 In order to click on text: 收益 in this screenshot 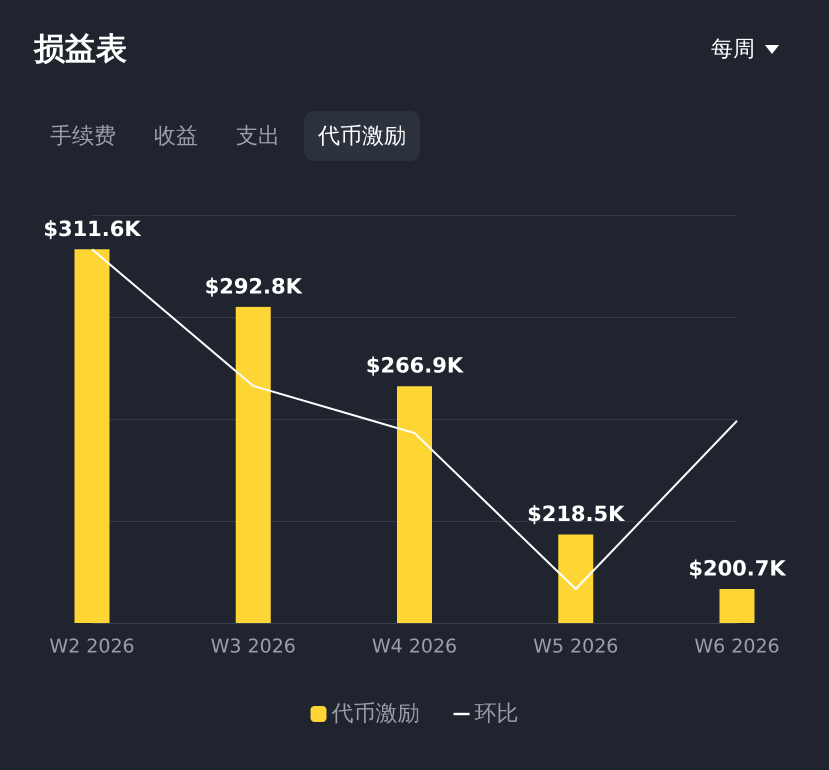, I will do `click(176, 137)`.